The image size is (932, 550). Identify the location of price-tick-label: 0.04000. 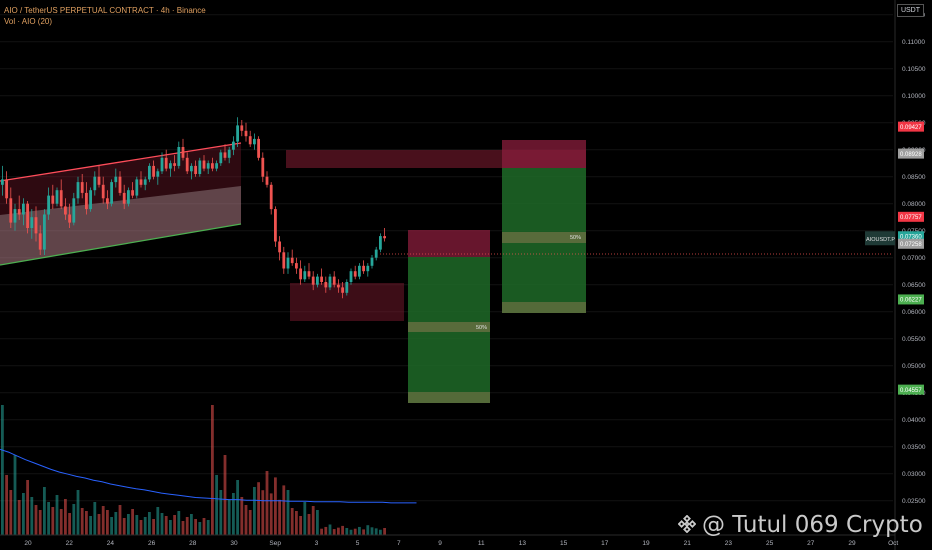
(914, 420).